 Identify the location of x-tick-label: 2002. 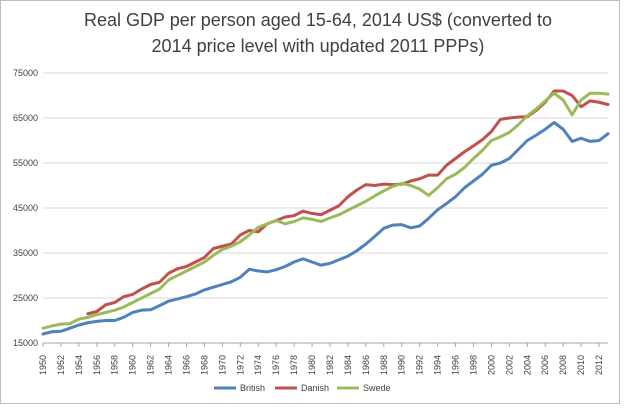
(509, 365).